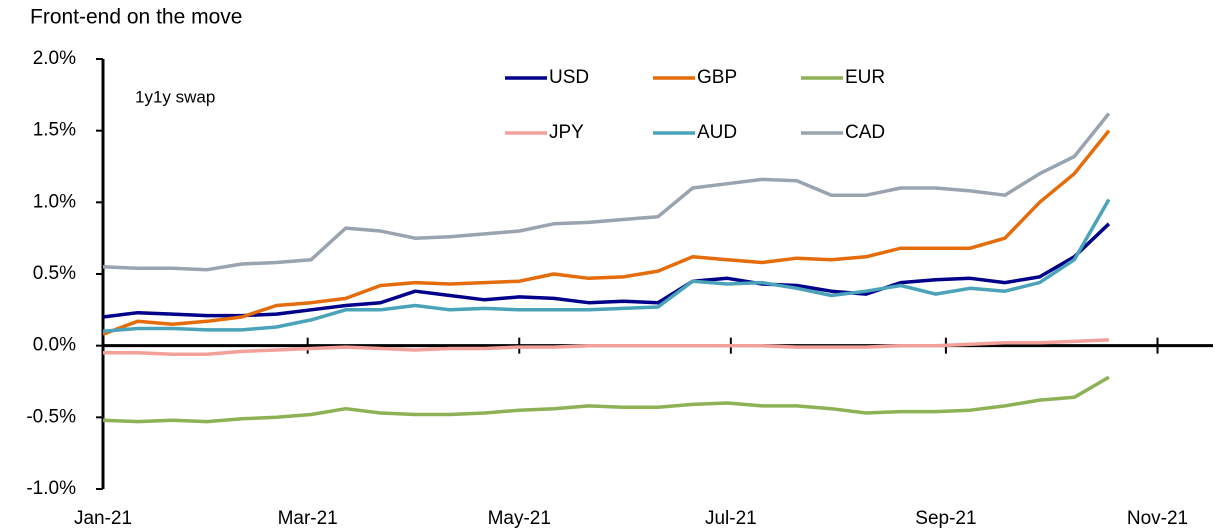  I want to click on y-tick-label: -1.0%, so click(51, 488).